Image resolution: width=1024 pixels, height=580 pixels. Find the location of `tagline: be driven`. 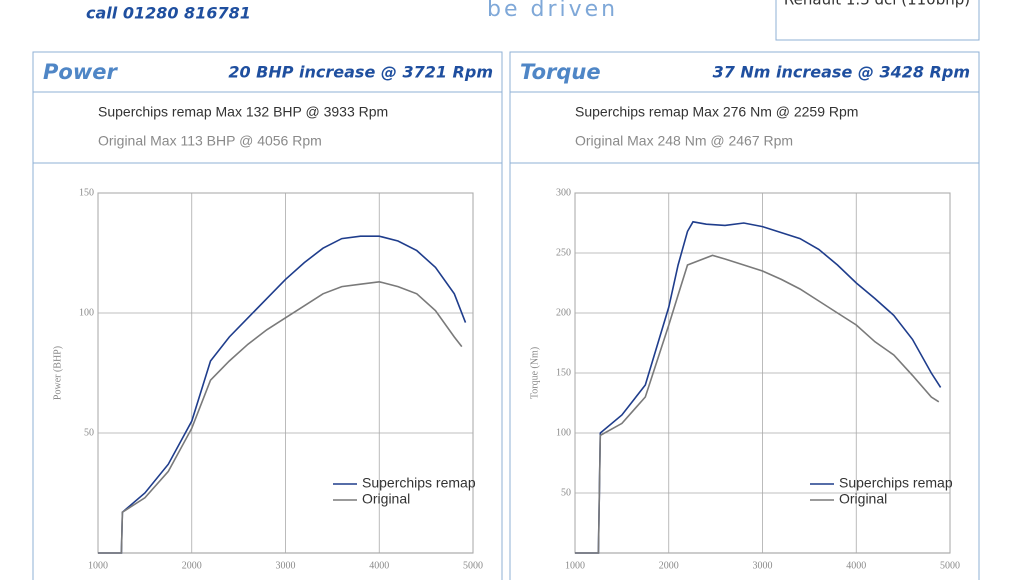

tagline: be driven is located at coordinates (552, 11).